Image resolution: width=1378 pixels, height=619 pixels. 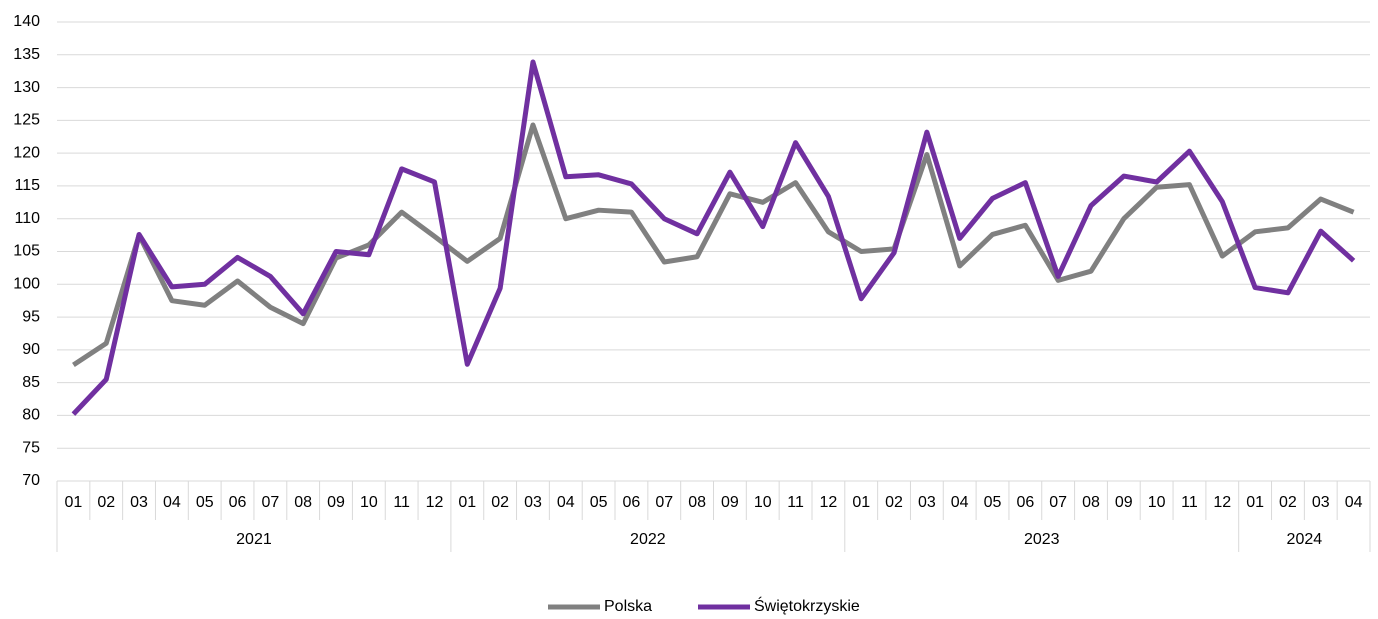 What do you see at coordinates (26, 21) in the screenshot?
I see `y-tick-label: 140` at bounding box center [26, 21].